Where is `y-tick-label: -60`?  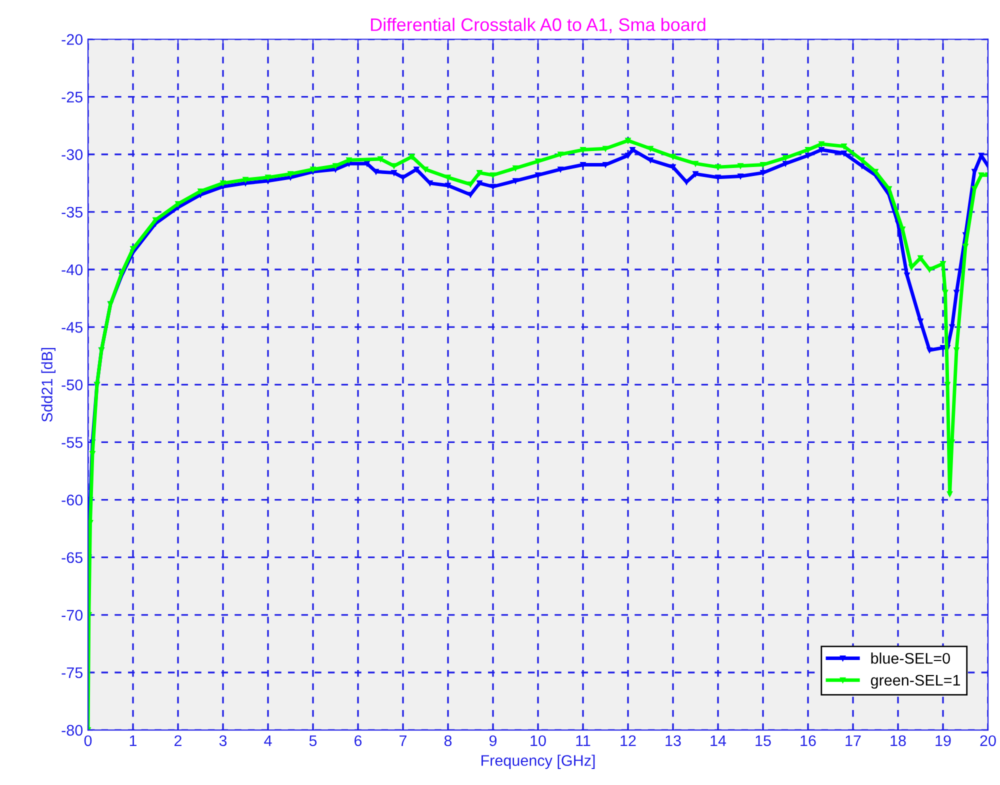
y-tick-label: -60 is located at coordinates (72, 500).